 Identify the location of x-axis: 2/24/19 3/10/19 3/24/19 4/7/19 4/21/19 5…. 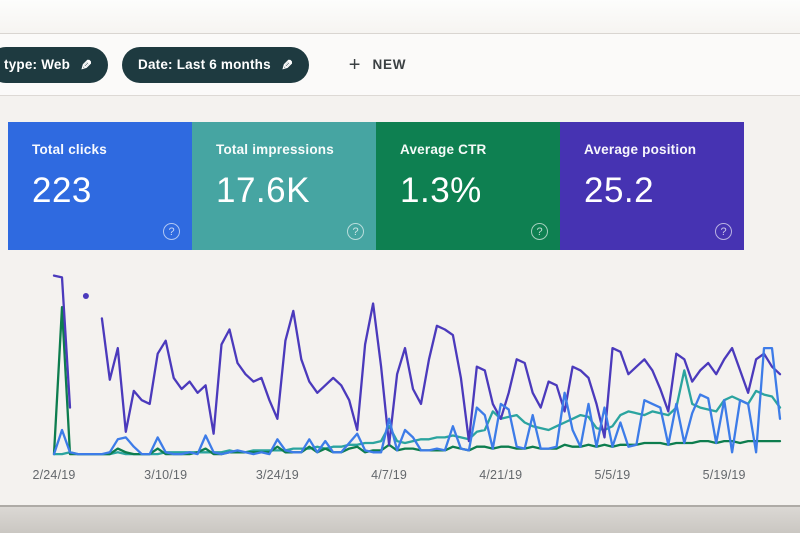
(410, 477).